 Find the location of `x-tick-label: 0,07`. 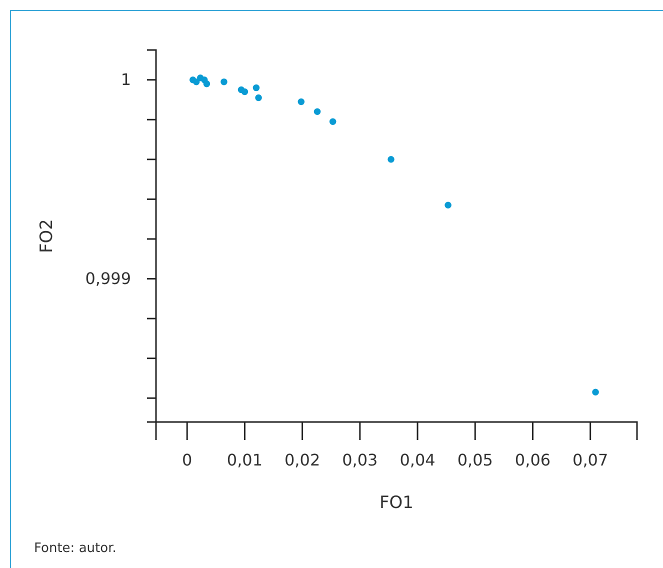

x-tick-label: 0,07 is located at coordinates (590, 460).